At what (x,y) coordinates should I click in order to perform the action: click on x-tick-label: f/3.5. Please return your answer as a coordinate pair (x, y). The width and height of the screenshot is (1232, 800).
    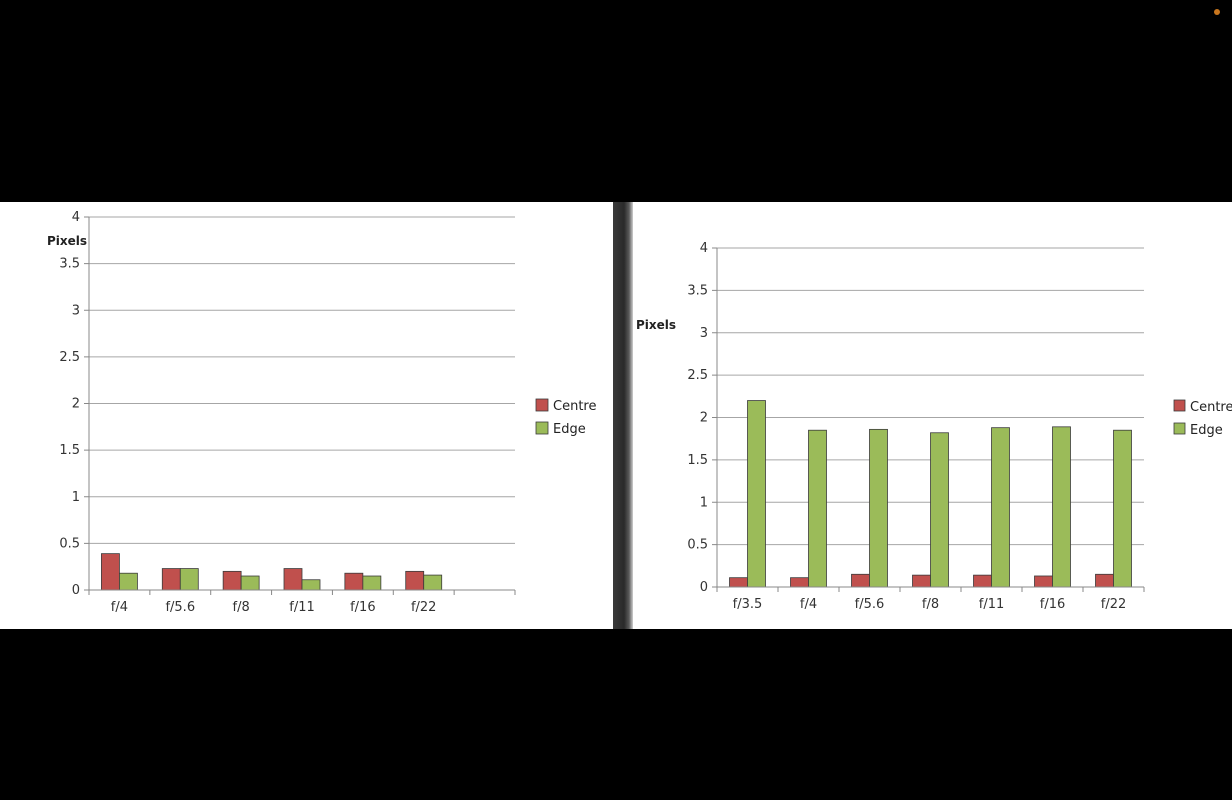
    Looking at the image, I should click on (748, 604).